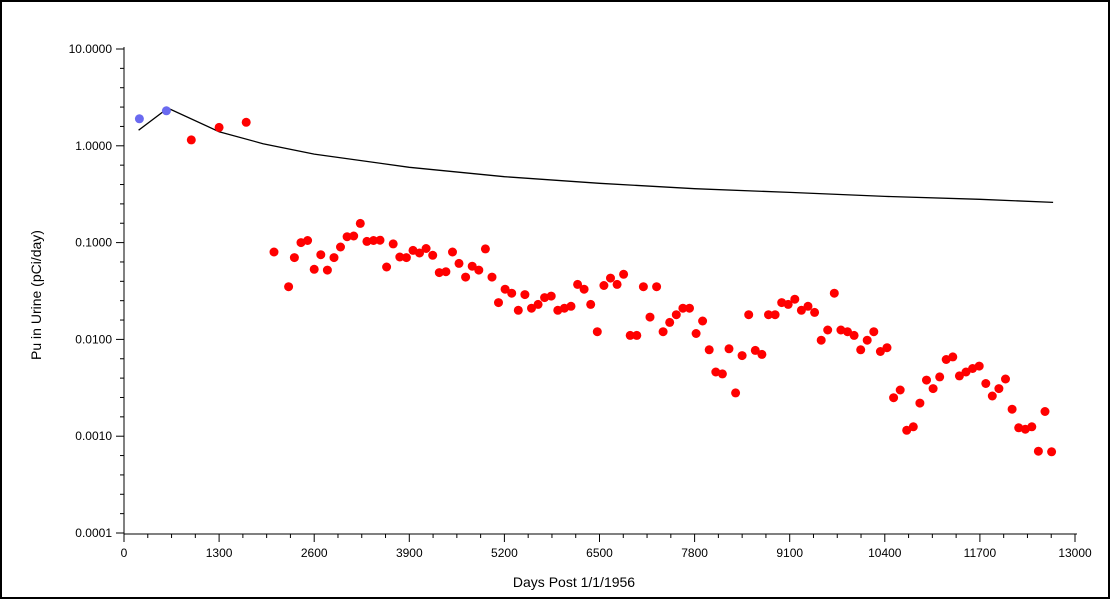  Describe the element at coordinates (980, 553) in the screenshot. I see `x-tick-label: 11700` at that location.